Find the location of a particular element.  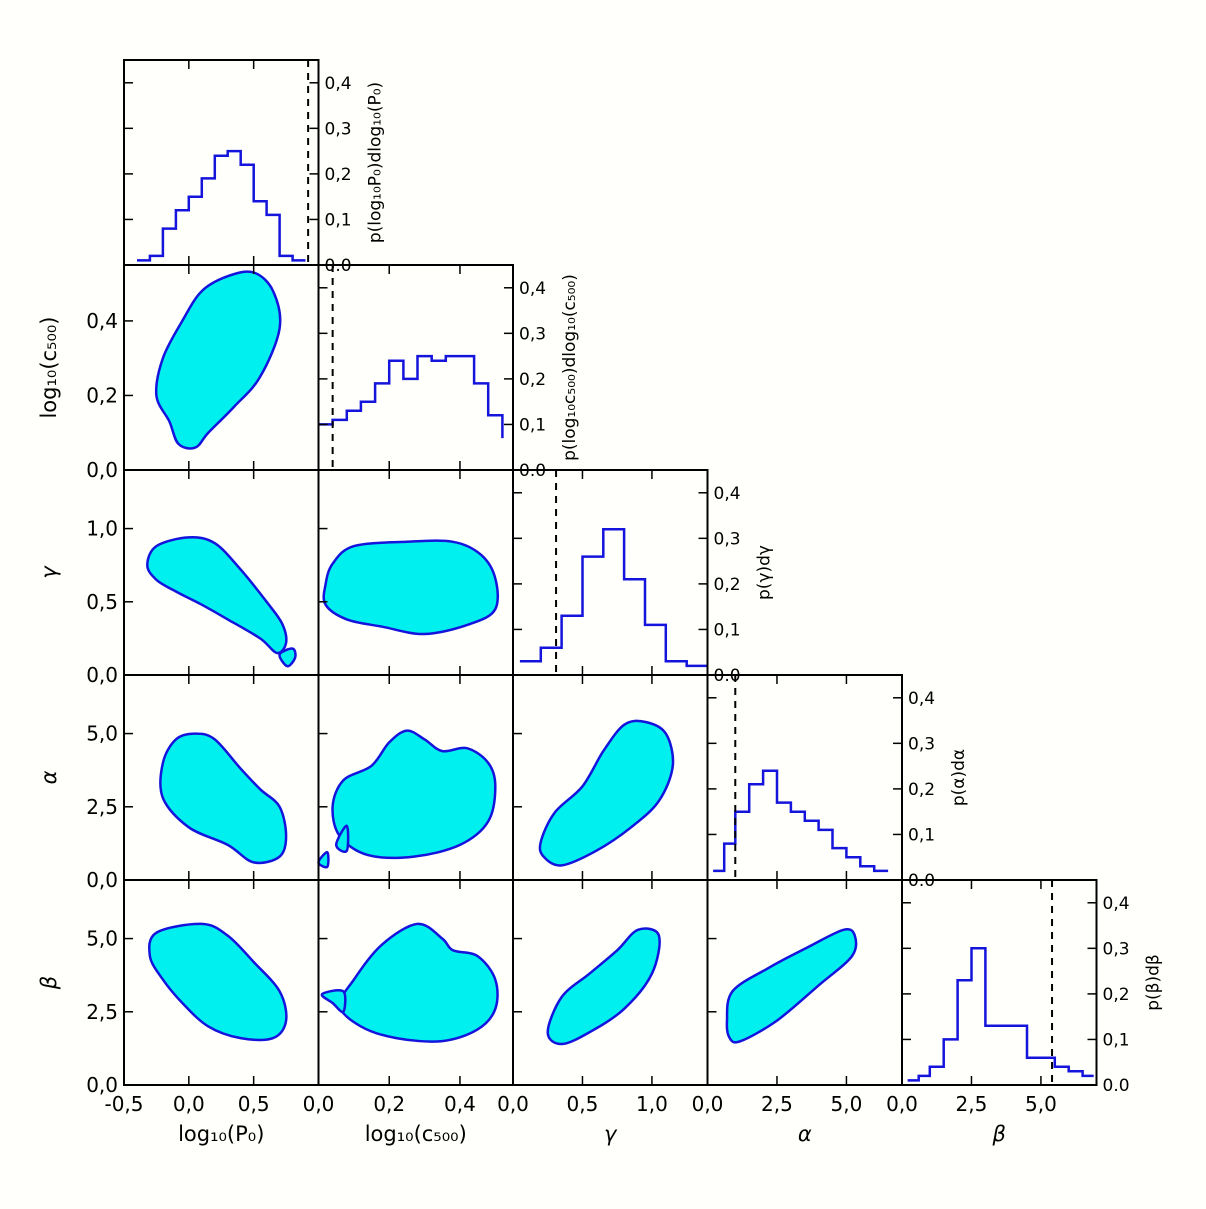

hist-axis-label-gamma: p(γ)dγ is located at coordinates (765, 572).